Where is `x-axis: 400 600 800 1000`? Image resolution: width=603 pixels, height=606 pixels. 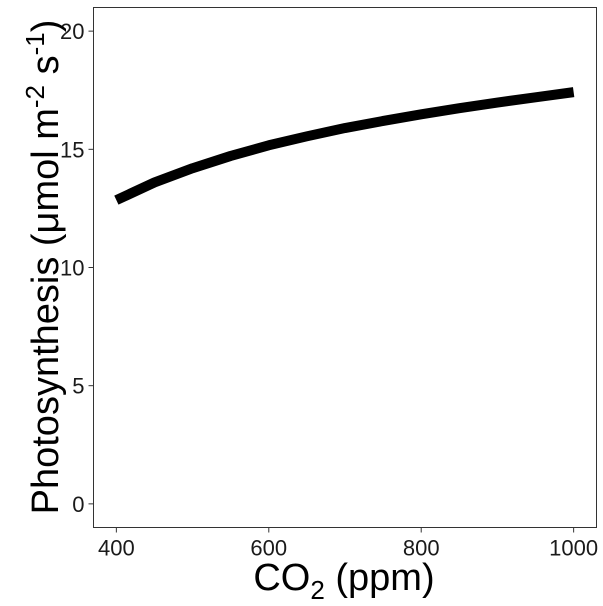 x-axis: 400 600 800 1000 is located at coordinates (348, 544).